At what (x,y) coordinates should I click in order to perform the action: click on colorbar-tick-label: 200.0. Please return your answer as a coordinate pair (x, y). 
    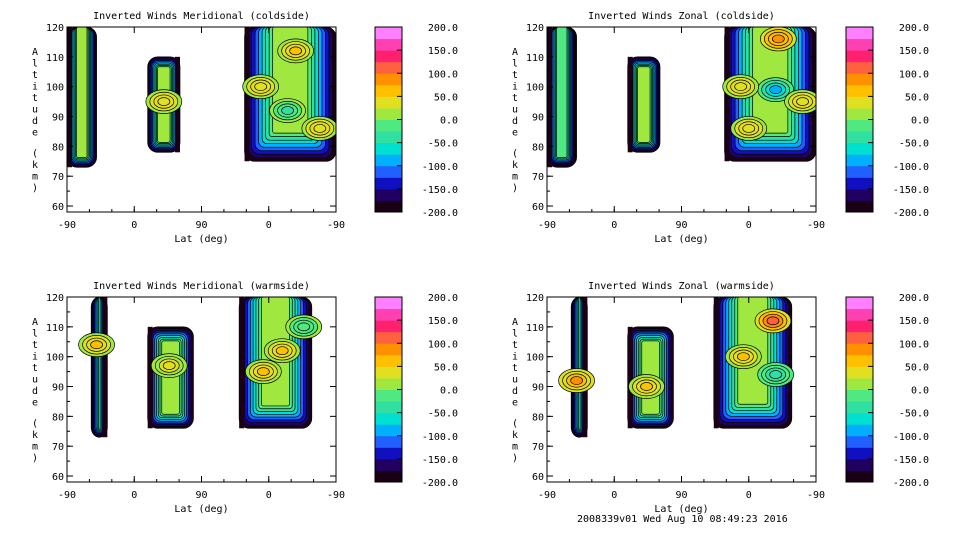
    Looking at the image, I should click on (443, 298).